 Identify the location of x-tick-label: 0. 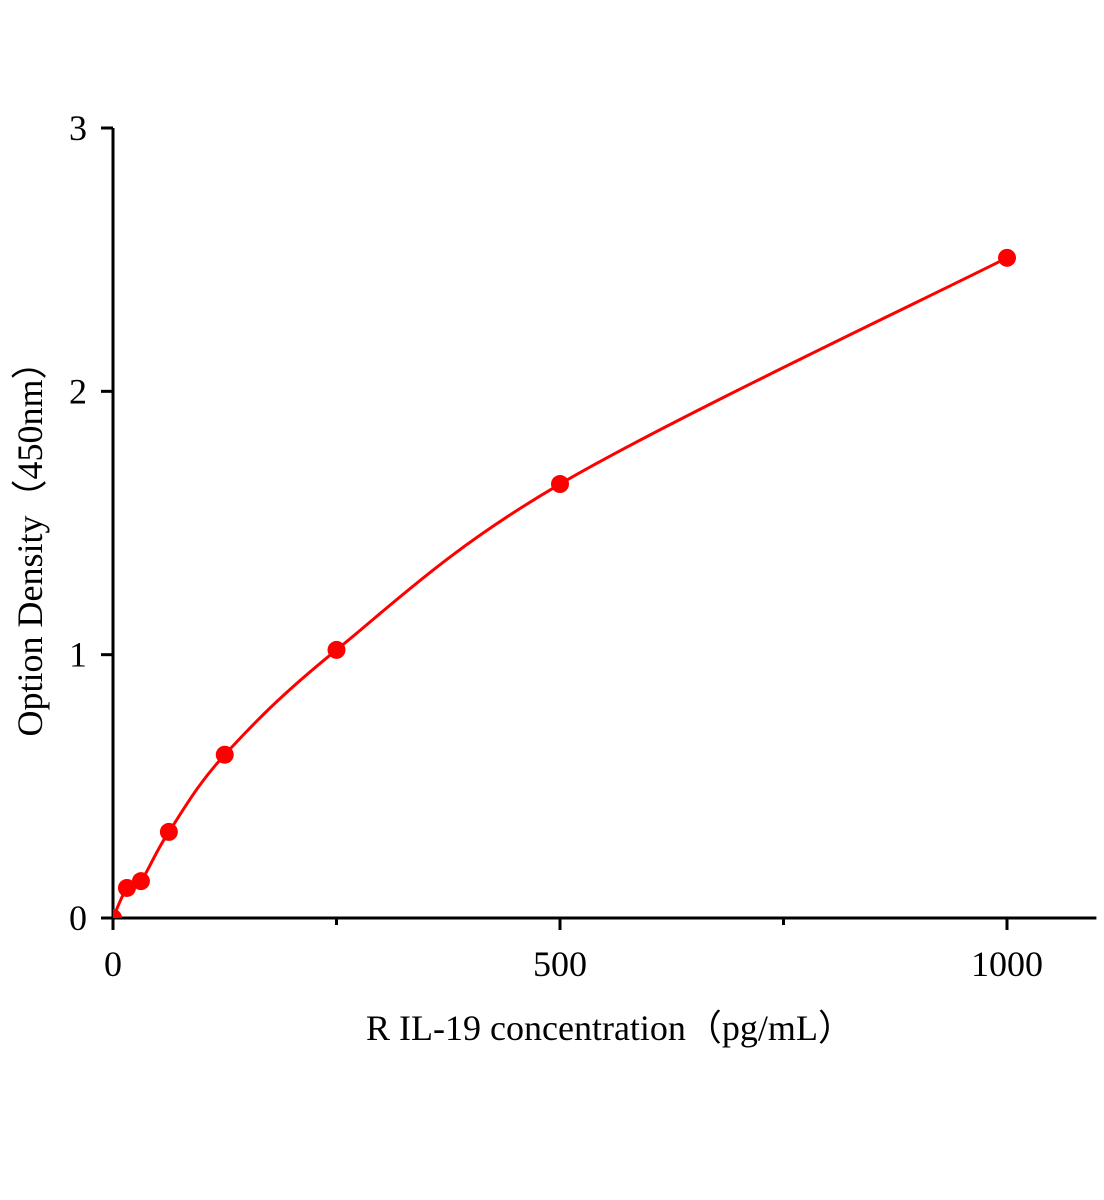
(113, 964).